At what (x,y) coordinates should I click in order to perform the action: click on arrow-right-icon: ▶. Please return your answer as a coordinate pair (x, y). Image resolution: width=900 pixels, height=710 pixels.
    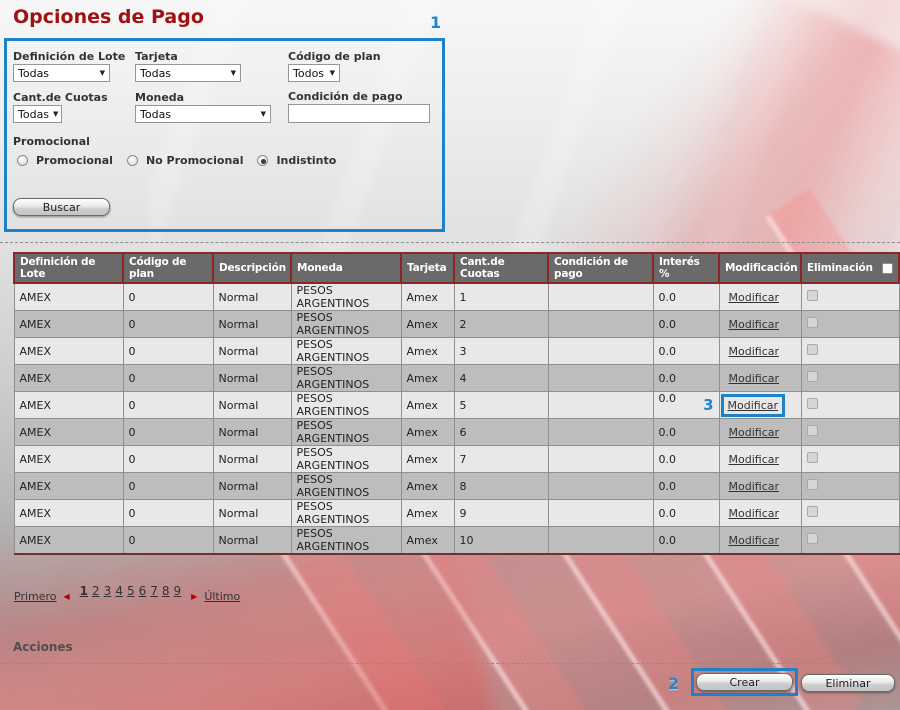
    Looking at the image, I should click on (194, 596).